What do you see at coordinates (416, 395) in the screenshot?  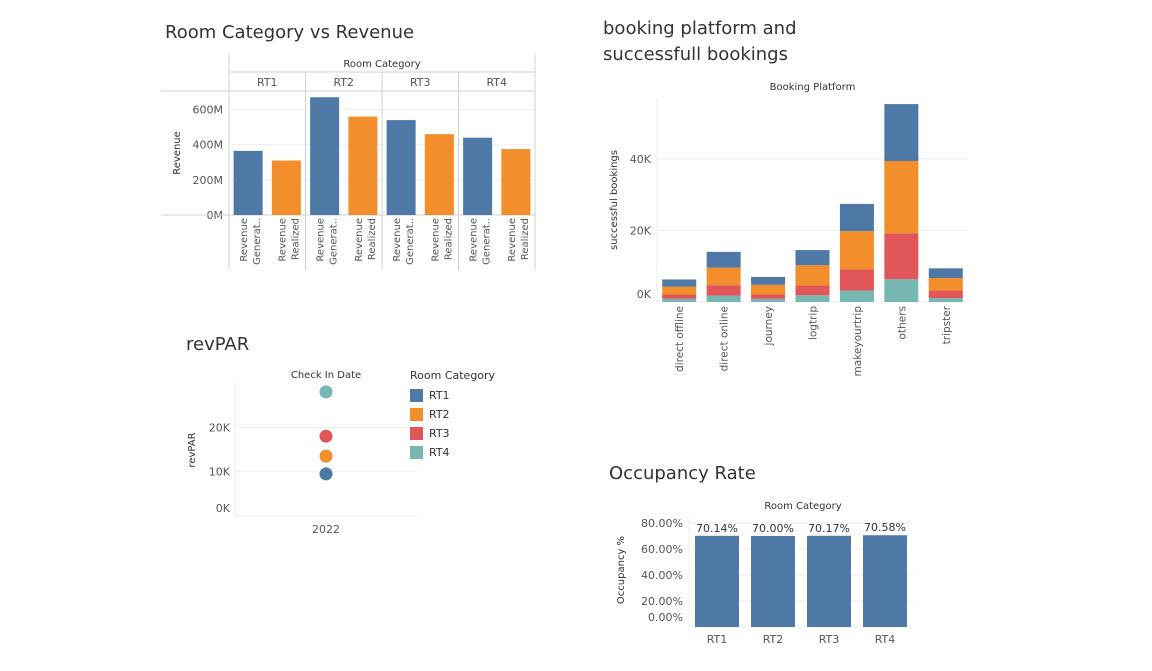 I see `legend-swatch-rt1` at bounding box center [416, 395].